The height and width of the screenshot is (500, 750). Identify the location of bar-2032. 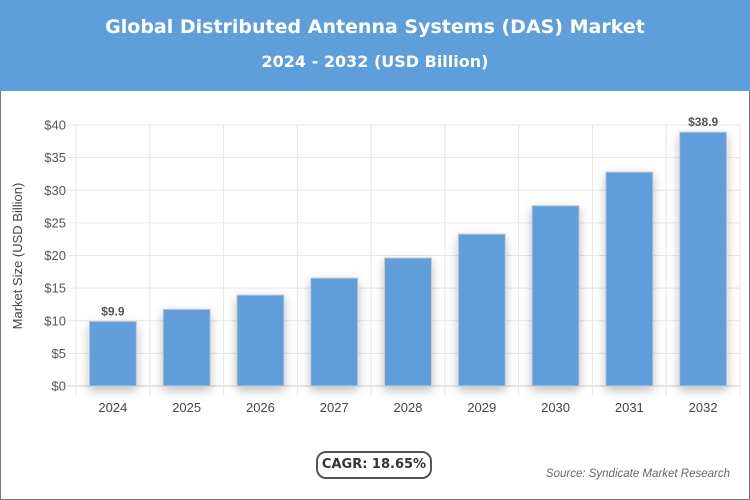
(703, 259).